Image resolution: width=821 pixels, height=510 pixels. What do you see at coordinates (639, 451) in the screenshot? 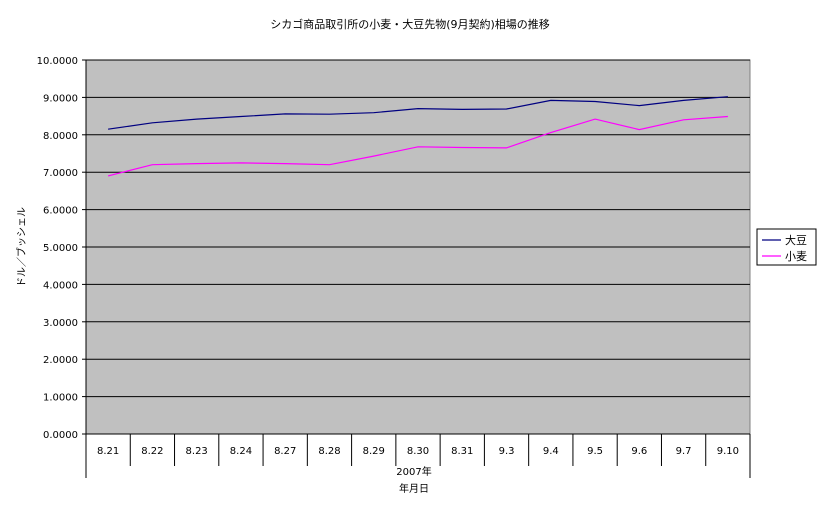
I see `x-tick-label: 9.6` at bounding box center [639, 451].